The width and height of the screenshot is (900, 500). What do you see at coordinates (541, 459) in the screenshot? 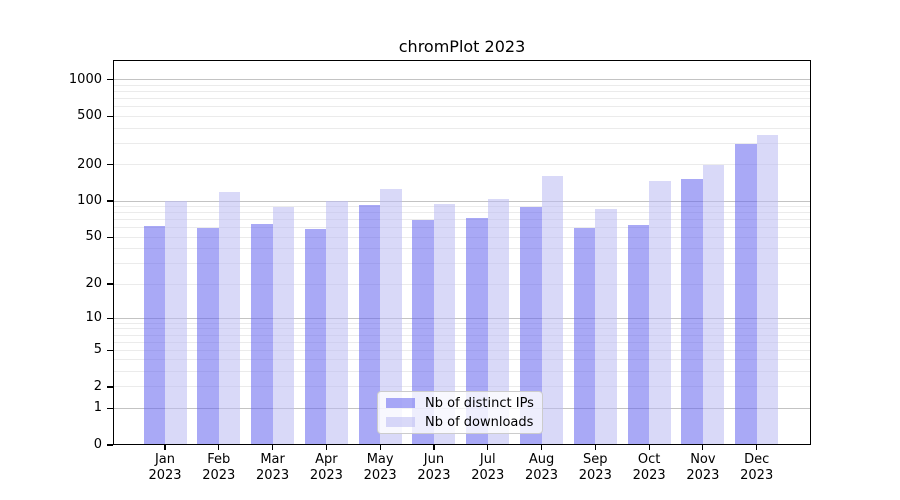
I see `x-tick-label-line: Aug` at bounding box center [541, 459].